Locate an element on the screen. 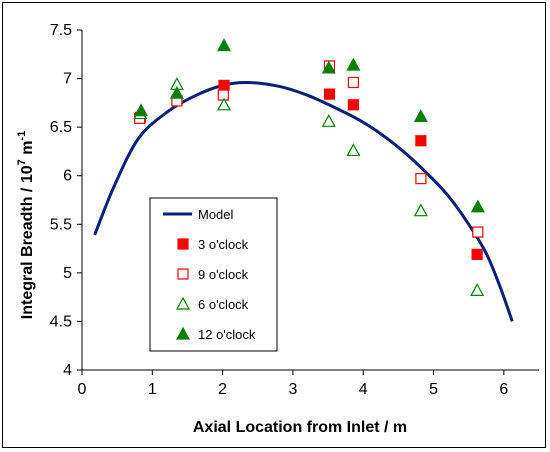 This screenshot has width=550, height=452. y-tick-label: 5 is located at coordinates (67, 273).